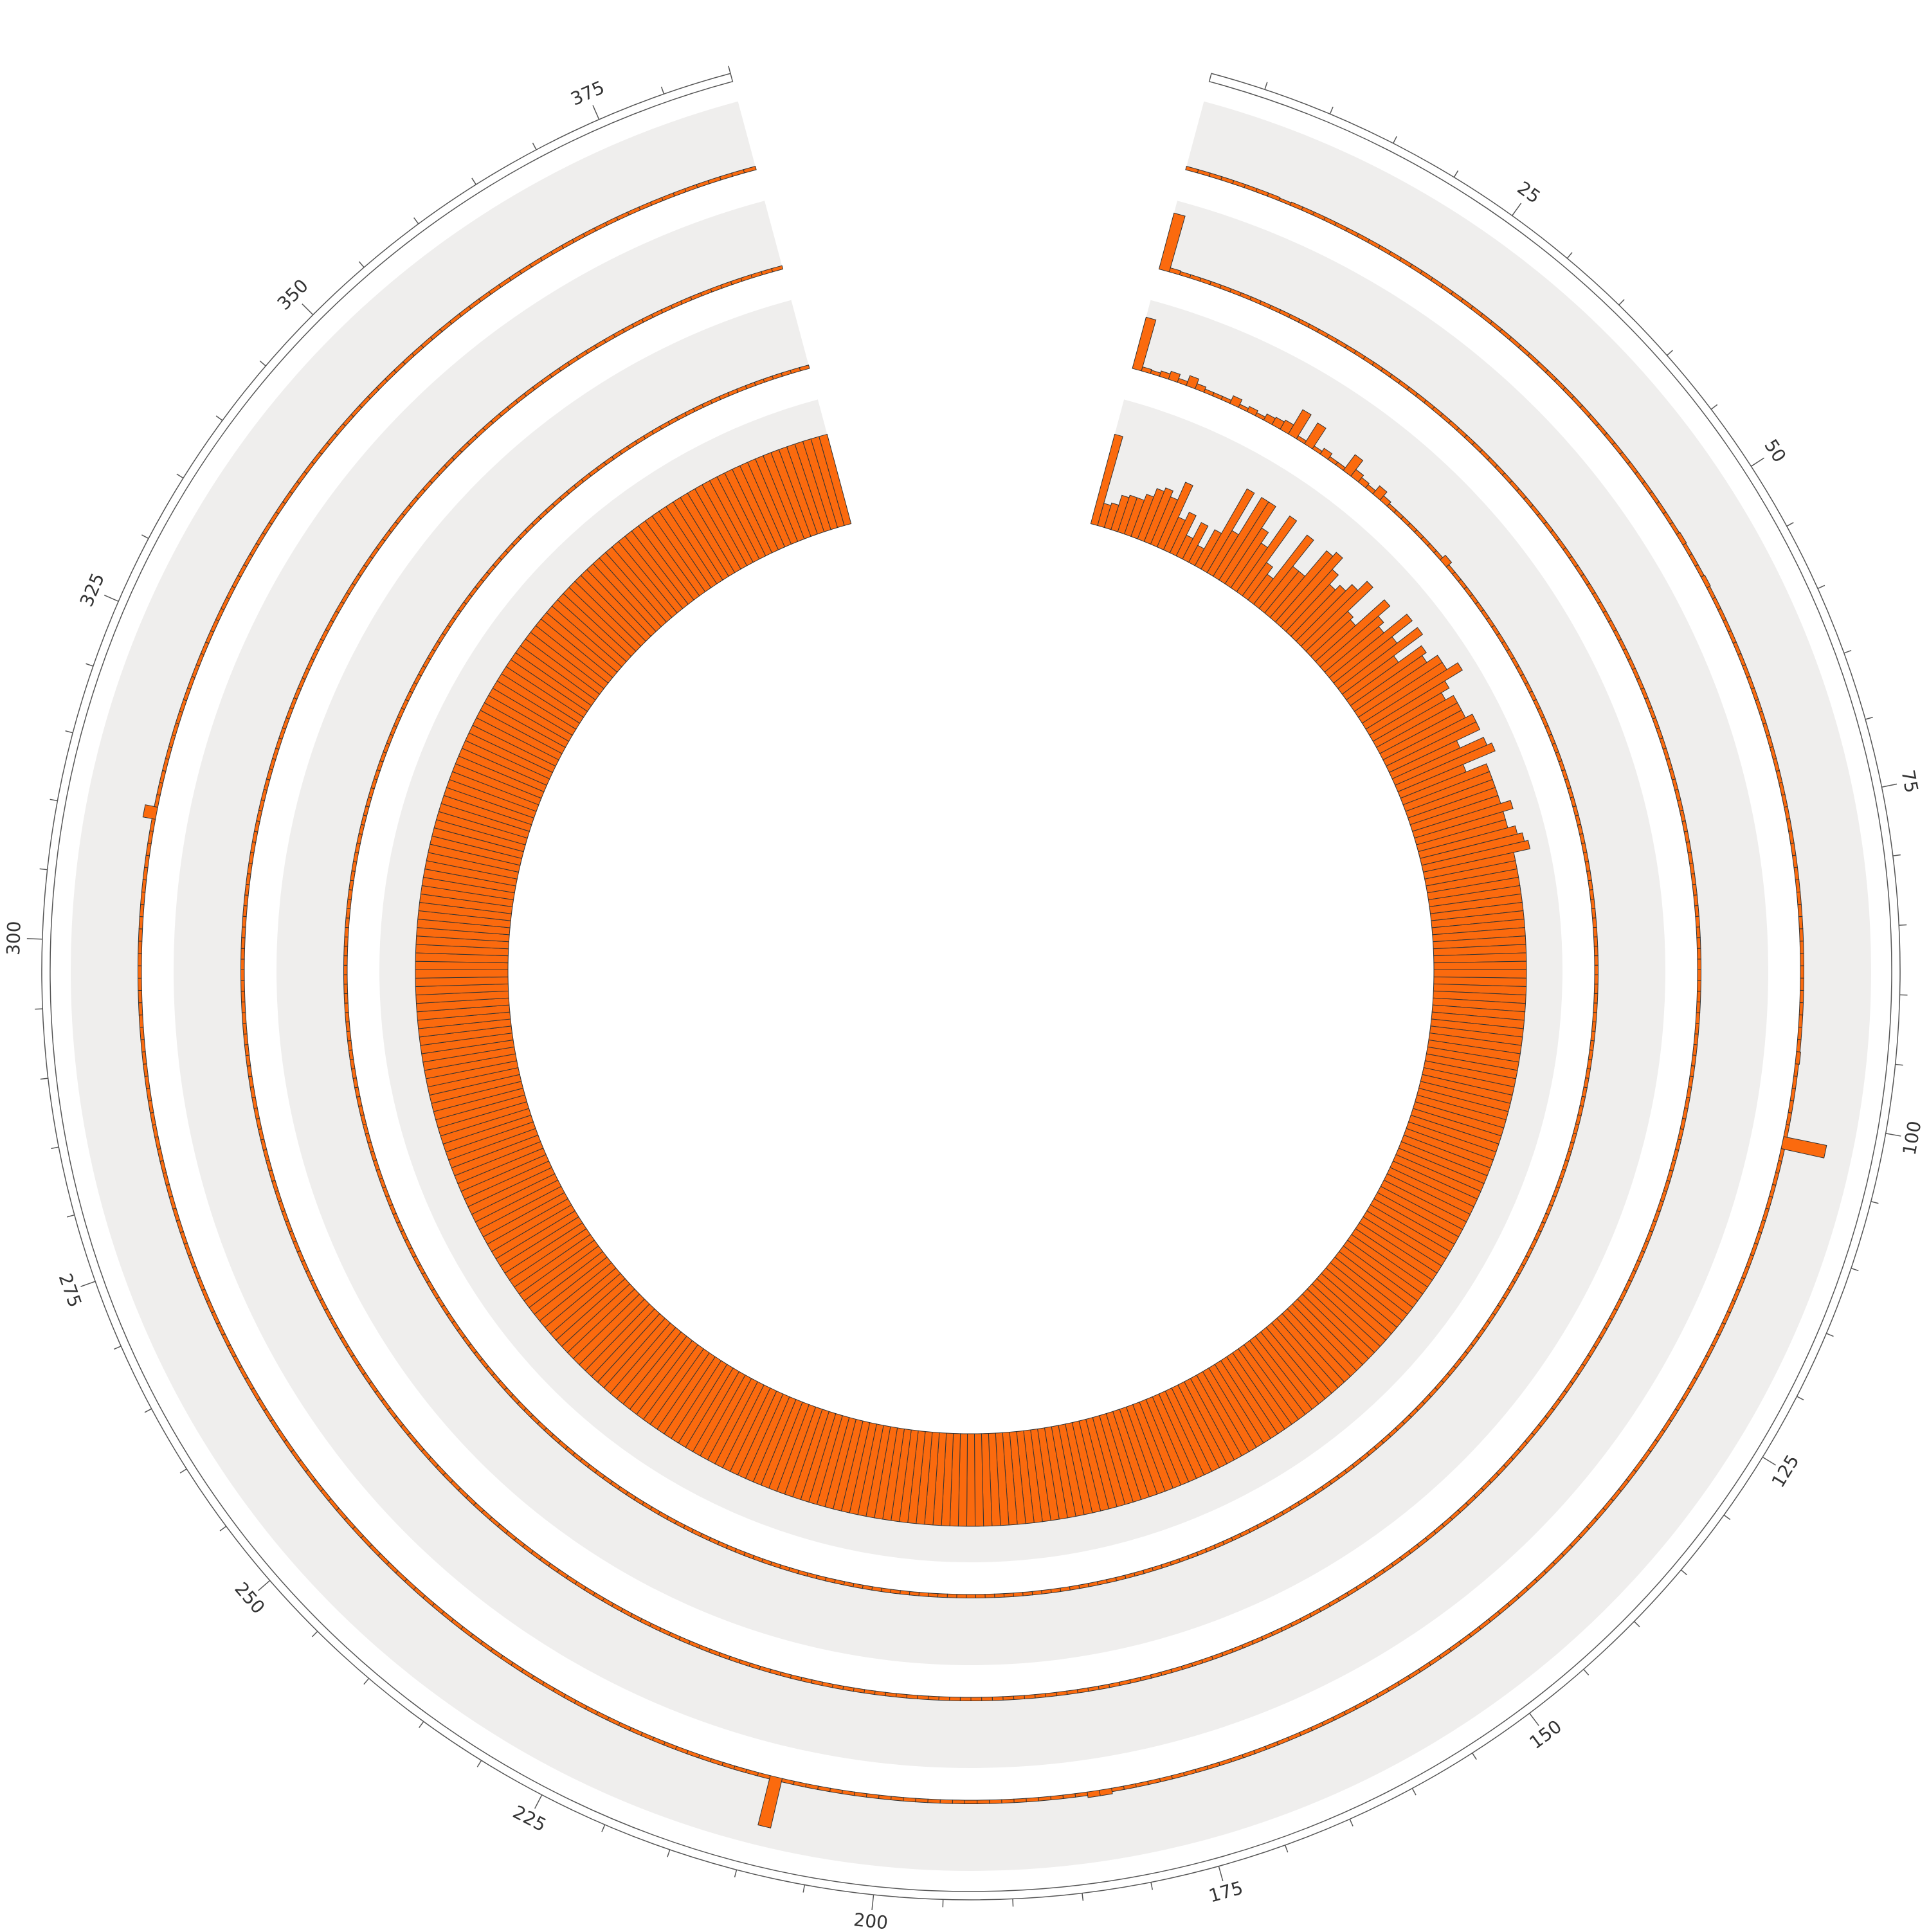 The width and height of the screenshot is (1929, 1932). I want to click on tick-label: 325, so click(93, 589).